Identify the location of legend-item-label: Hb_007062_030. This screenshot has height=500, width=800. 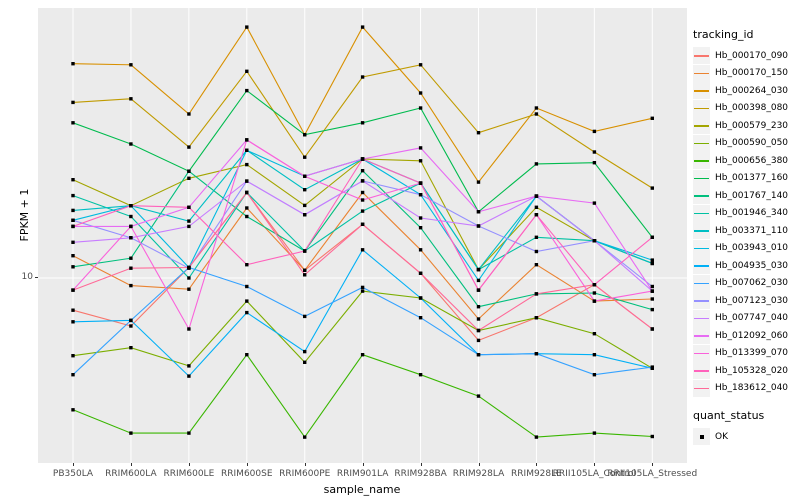
(752, 283).